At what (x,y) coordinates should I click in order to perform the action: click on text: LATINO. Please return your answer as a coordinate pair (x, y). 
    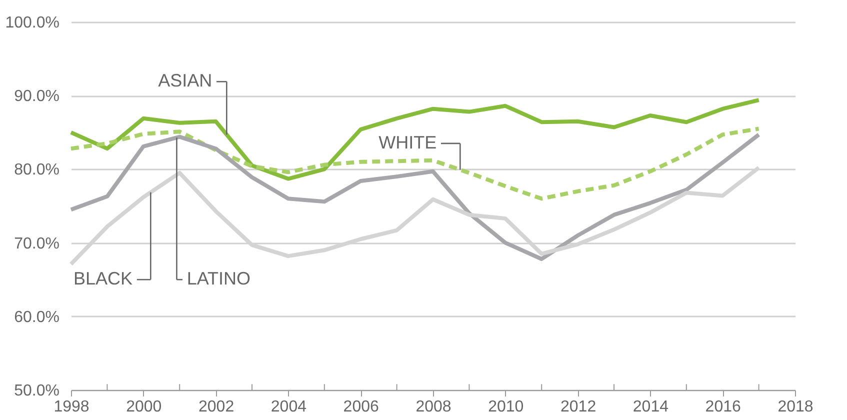
    Looking at the image, I should click on (218, 278).